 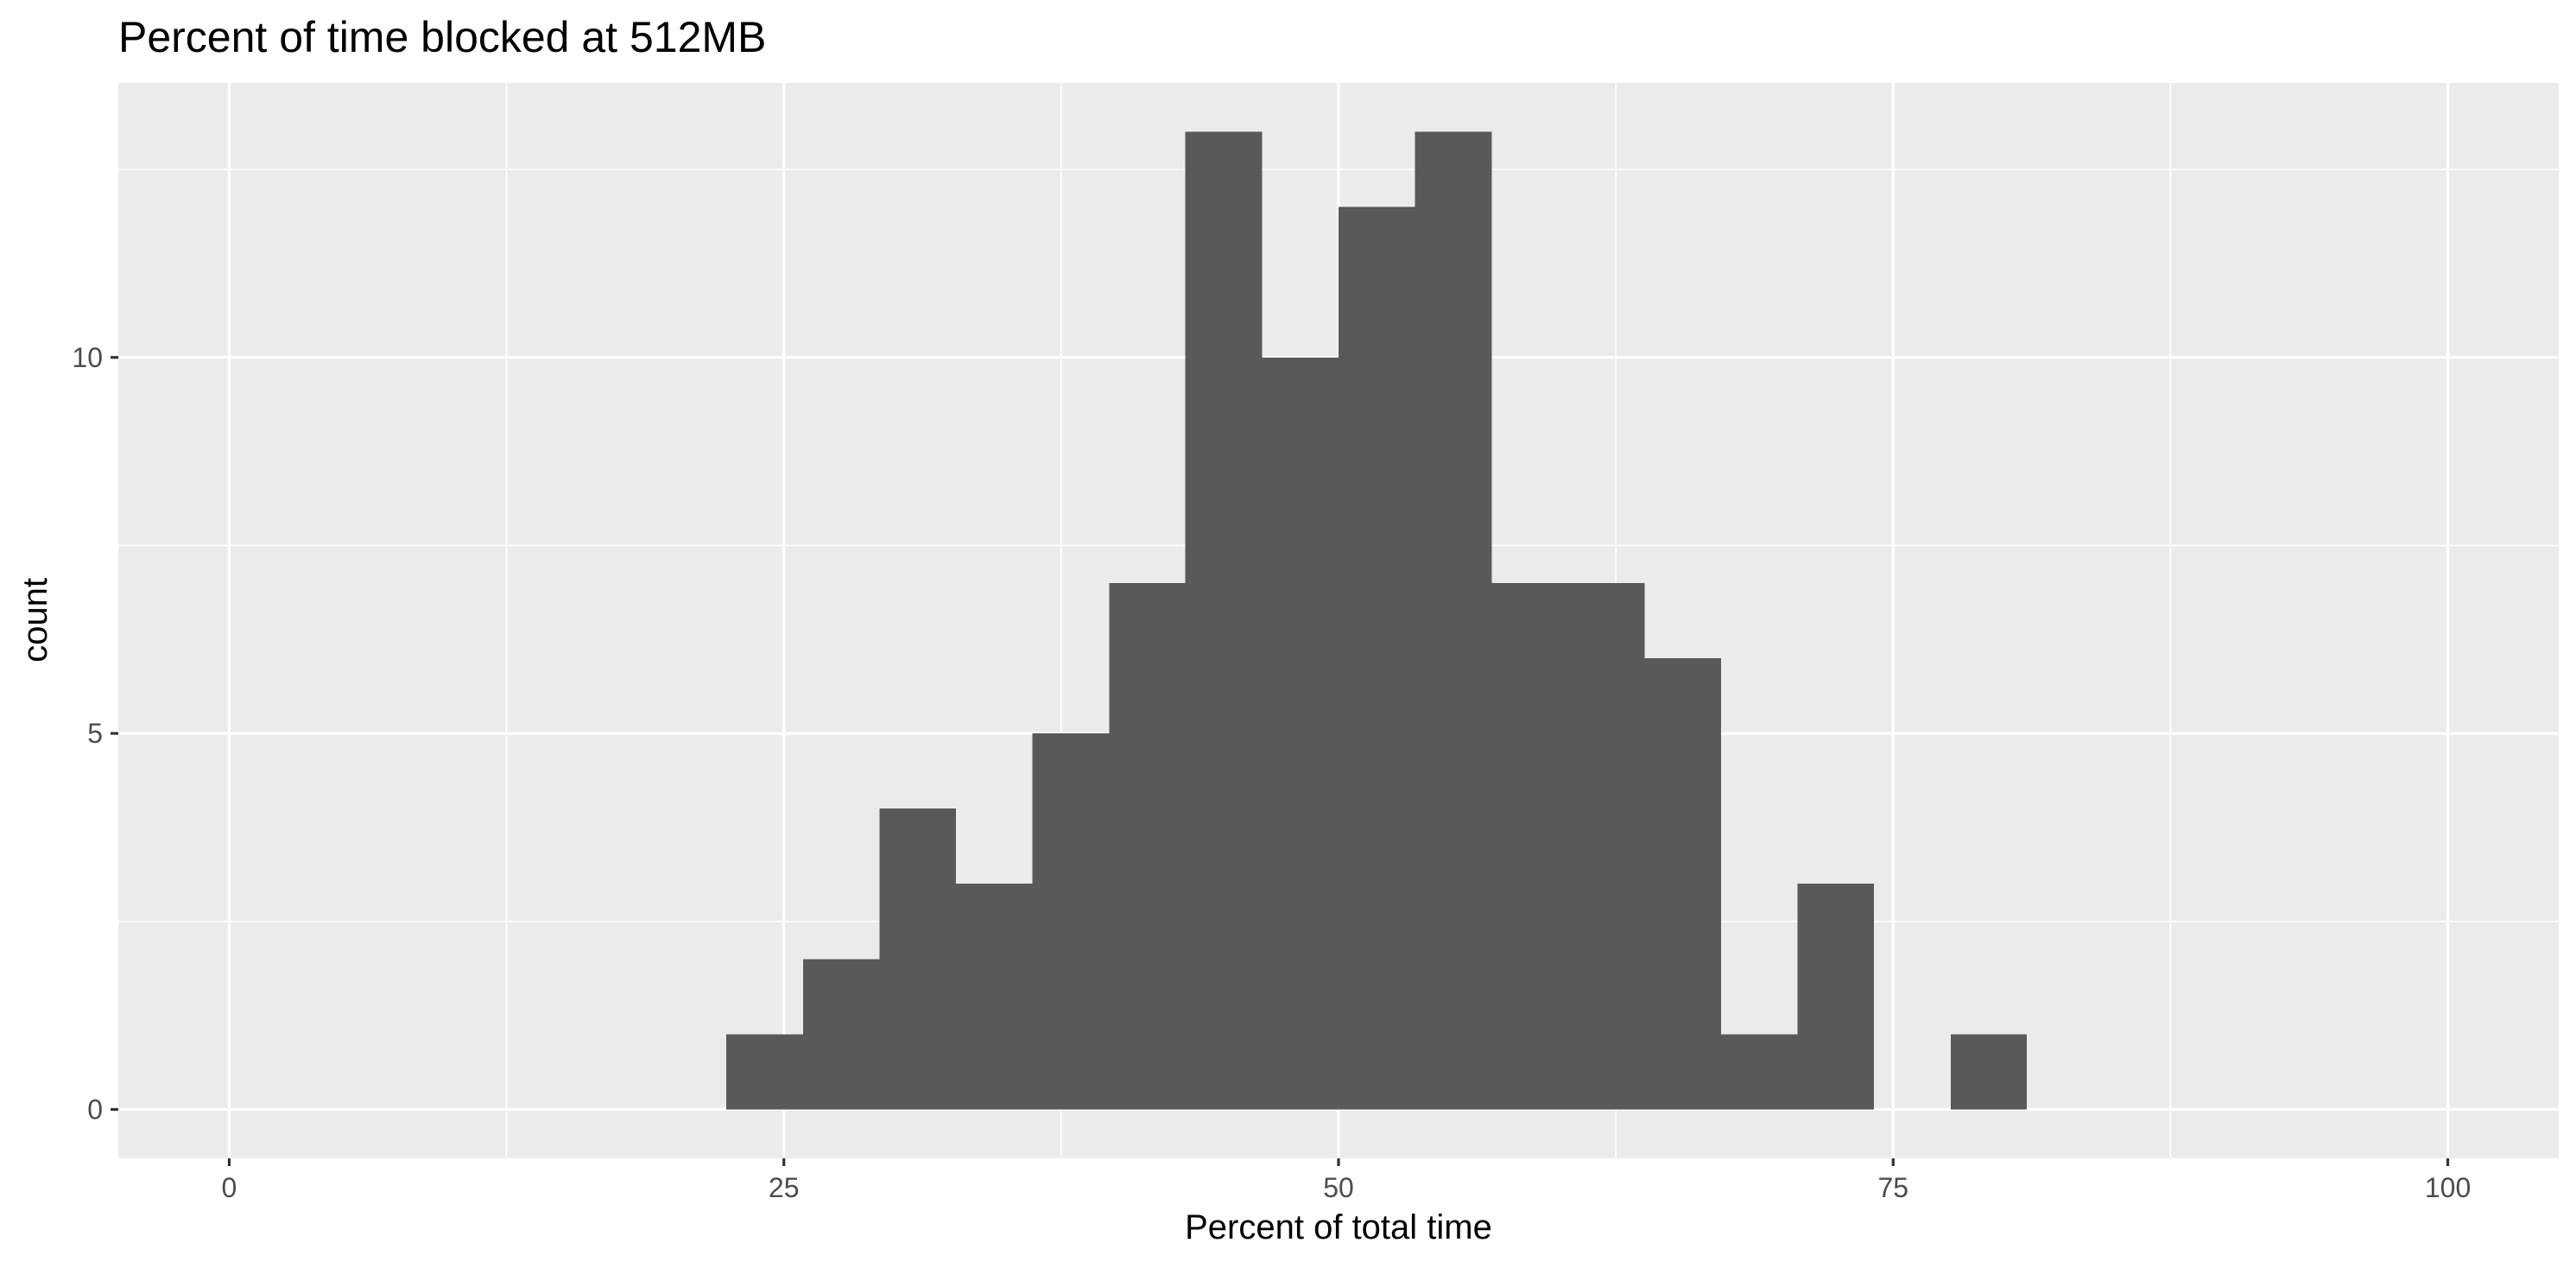 What do you see at coordinates (35, 620) in the screenshot?
I see `y-axis-title: count` at bounding box center [35, 620].